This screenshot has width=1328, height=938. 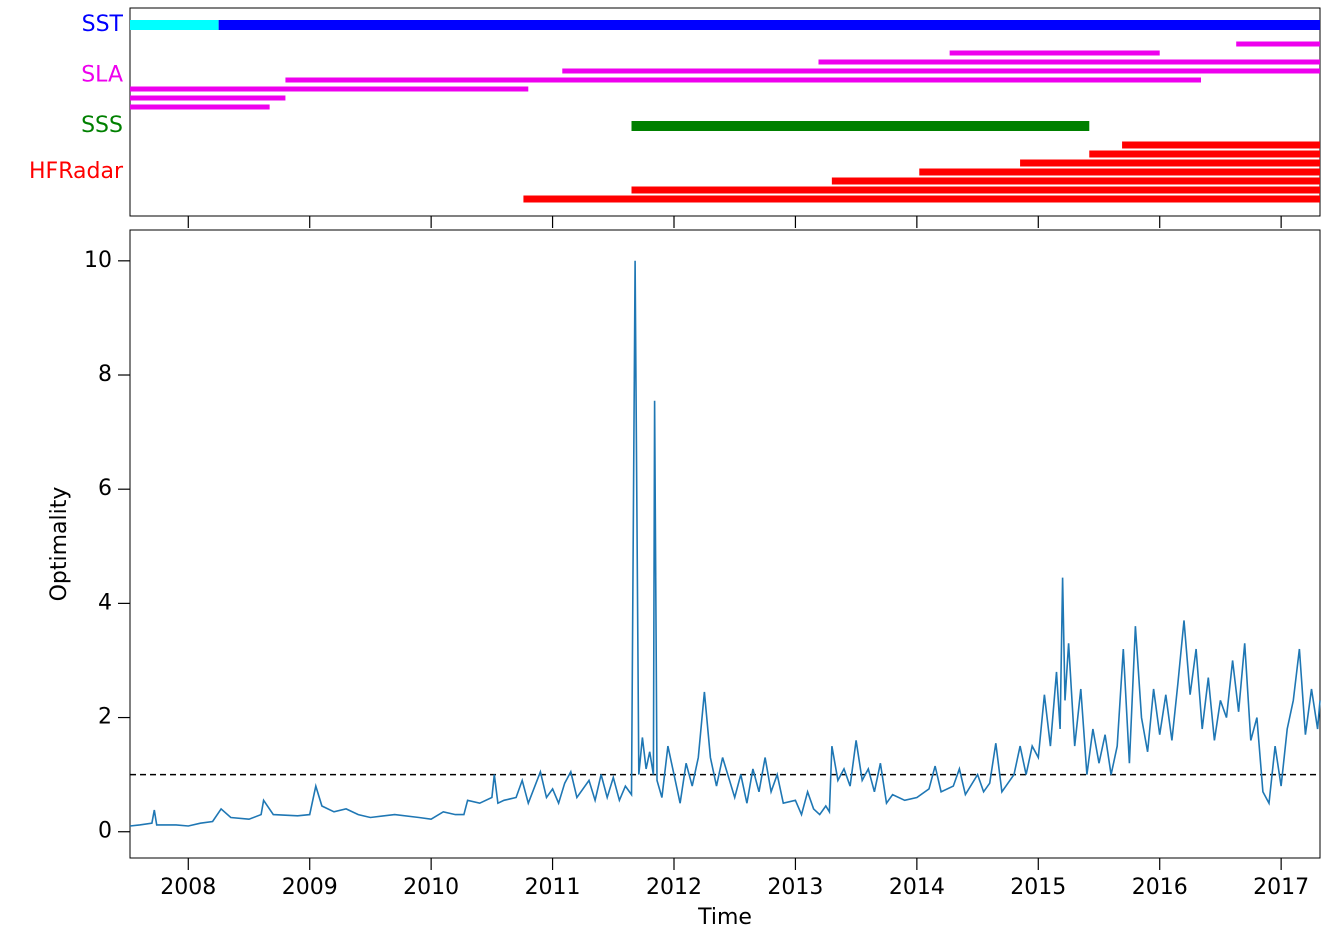 I want to click on y-tick-label: 10, so click(x=98, y=260).